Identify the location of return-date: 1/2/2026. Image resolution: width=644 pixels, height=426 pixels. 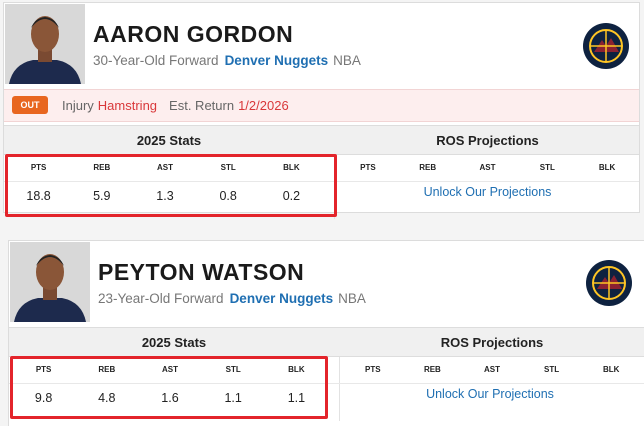
(263, 105).